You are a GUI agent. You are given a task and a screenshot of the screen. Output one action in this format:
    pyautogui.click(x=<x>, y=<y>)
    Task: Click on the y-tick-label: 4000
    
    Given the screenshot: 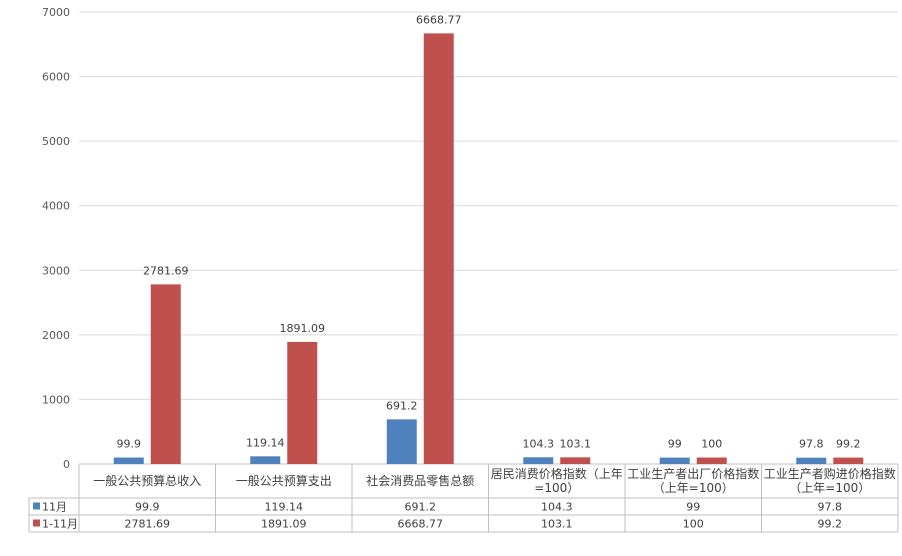 What is the action you would take?
    pyautogui.click(x=56, y=206)
    